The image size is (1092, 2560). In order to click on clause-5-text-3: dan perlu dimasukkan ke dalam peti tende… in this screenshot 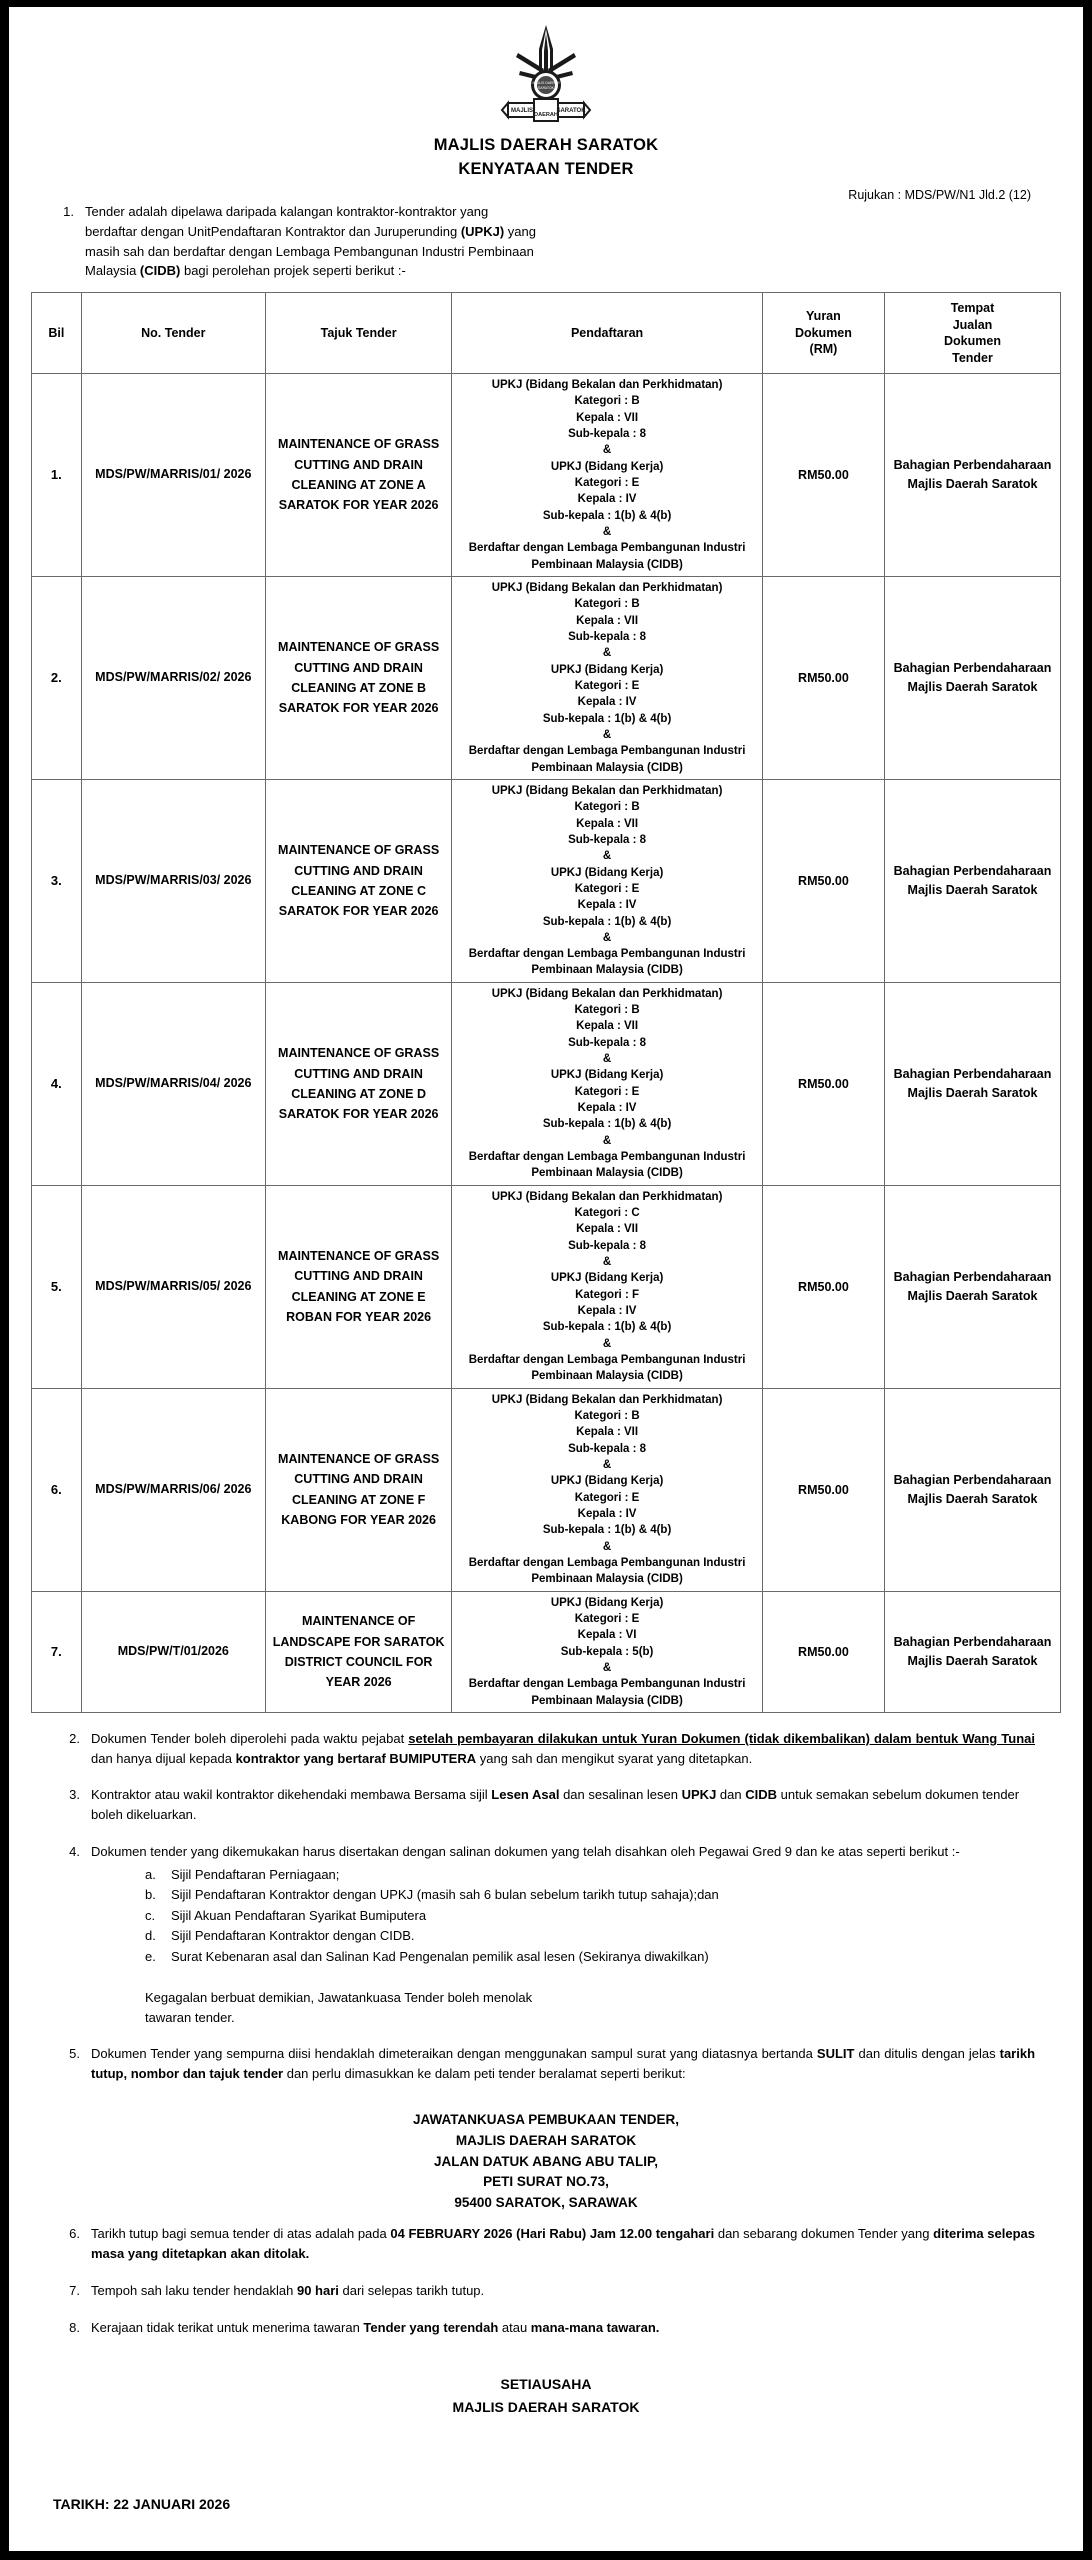, I will do `click(484, 2073)`.